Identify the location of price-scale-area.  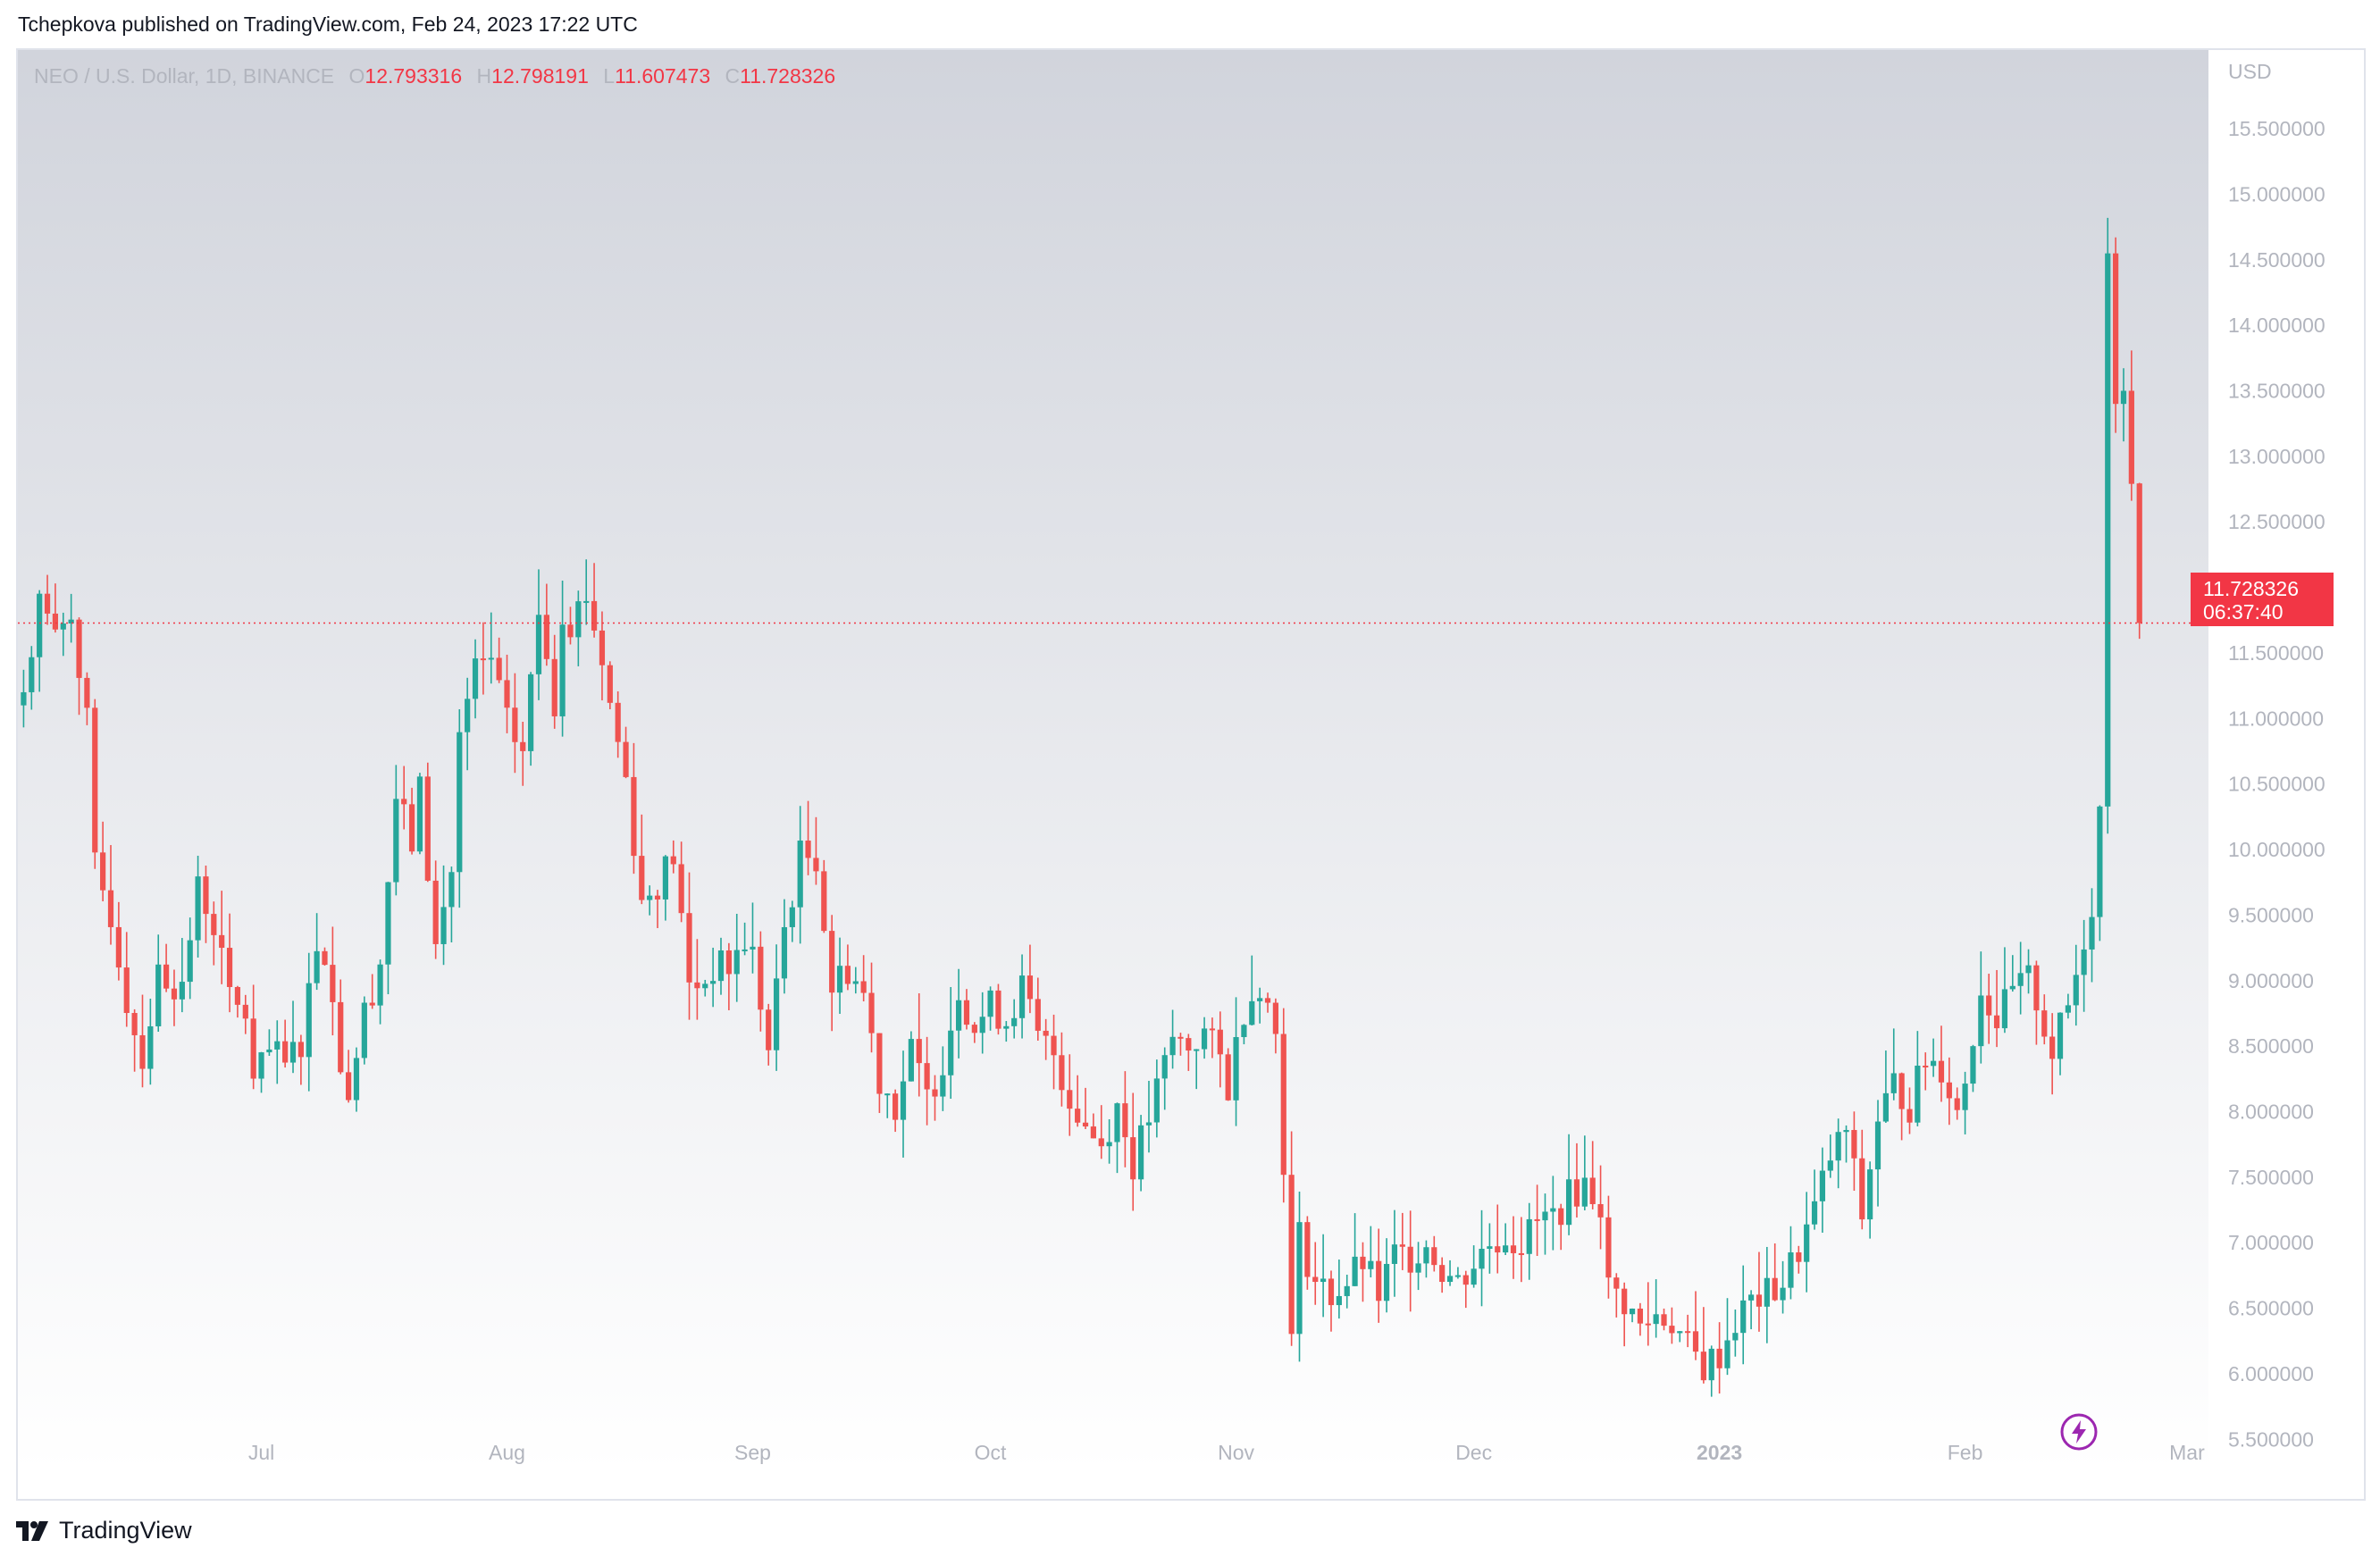
(2286, 761).